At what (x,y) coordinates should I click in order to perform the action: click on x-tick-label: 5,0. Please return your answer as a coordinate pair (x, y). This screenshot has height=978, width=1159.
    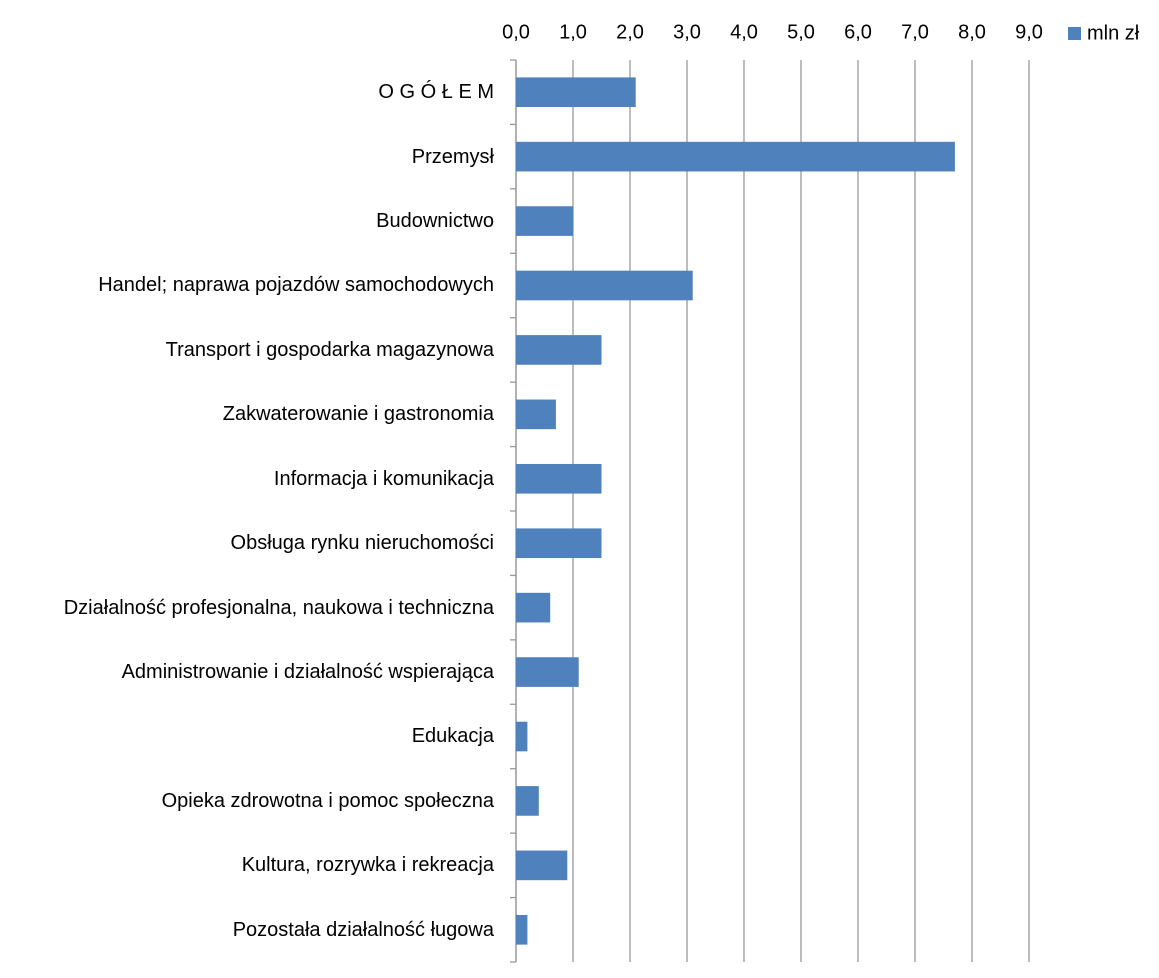
    Looking at the image, I should click on (801, 32).